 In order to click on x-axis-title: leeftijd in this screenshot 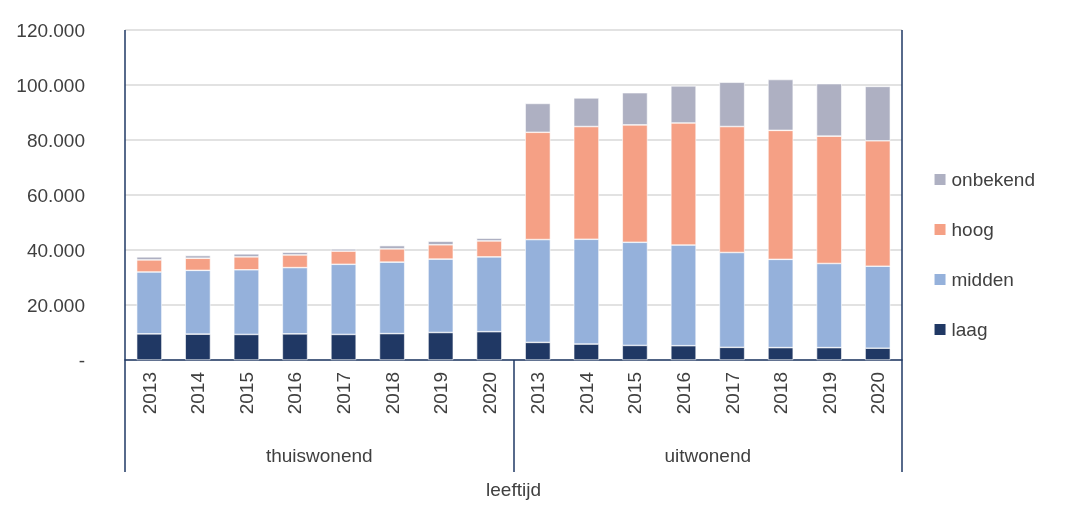, I will do `click(513, 489)`.